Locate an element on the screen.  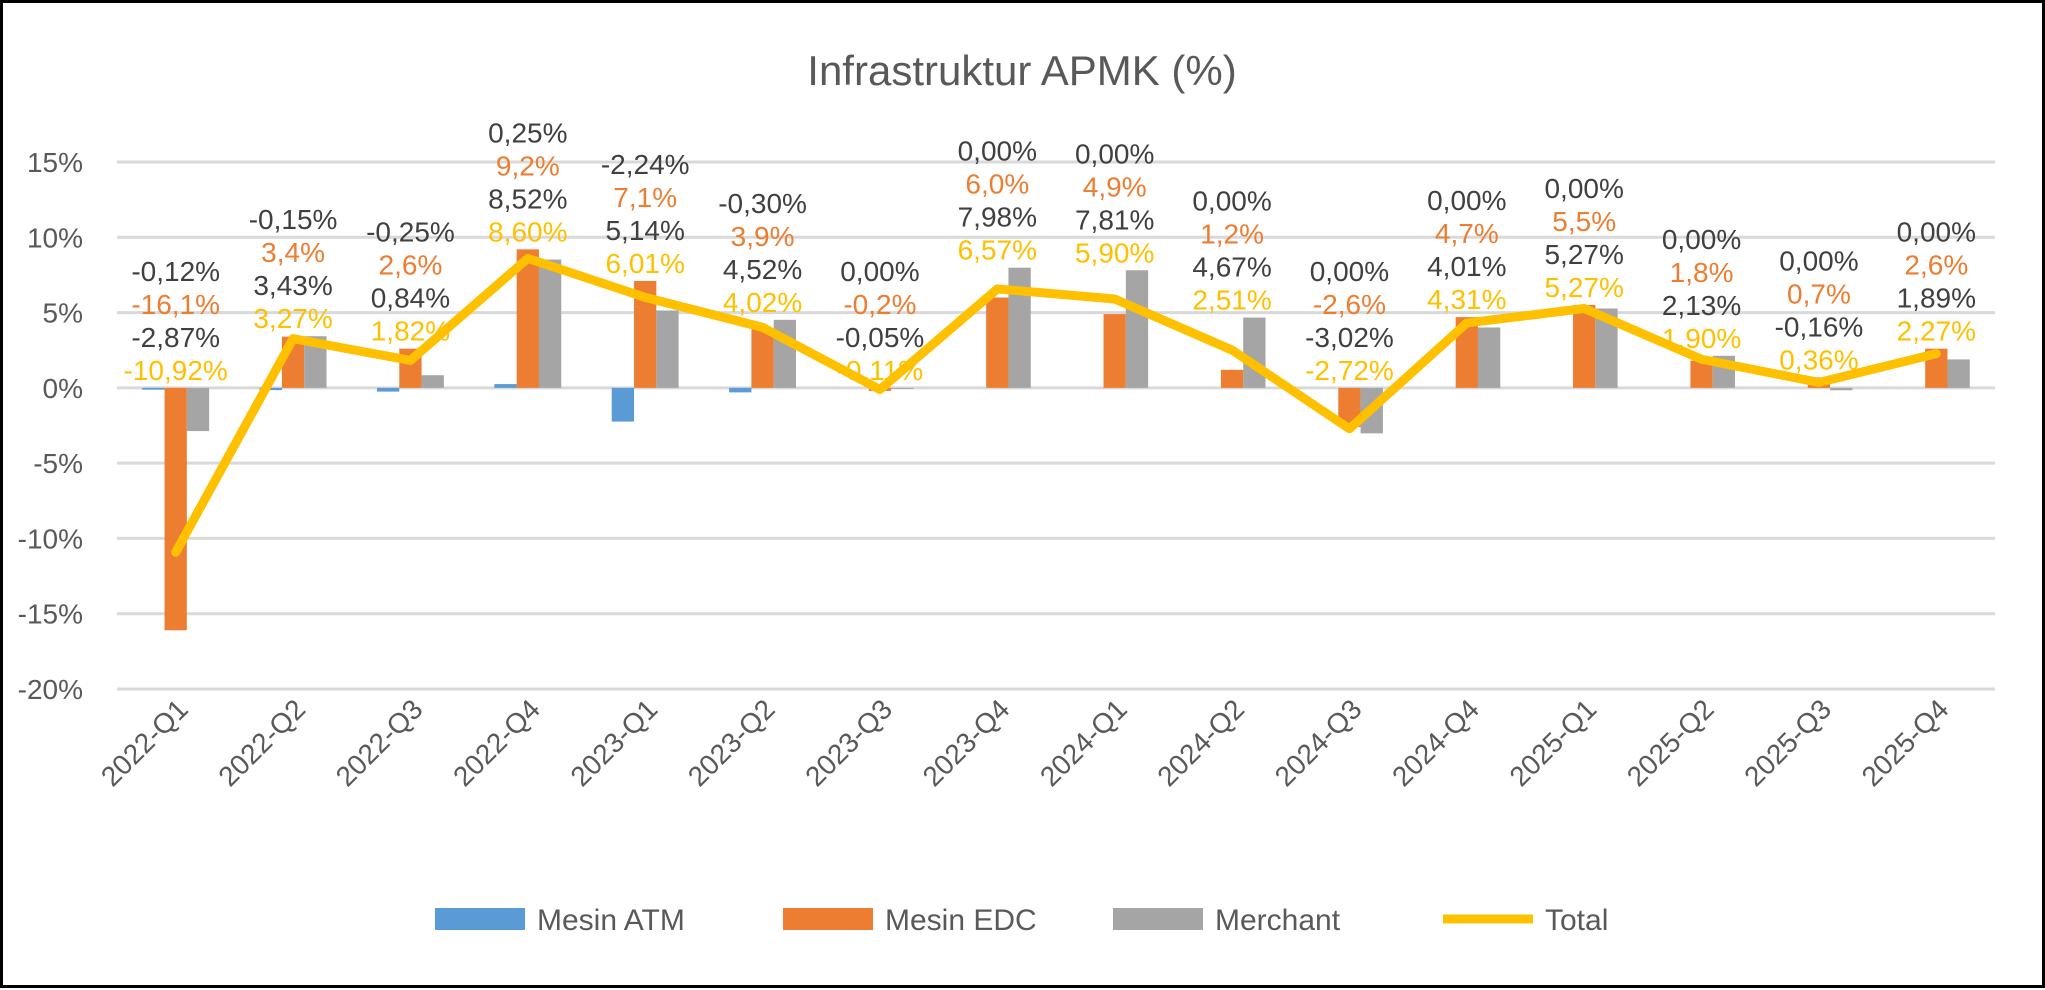
legend-label: Merchant is located at coordinates (1278, 920).